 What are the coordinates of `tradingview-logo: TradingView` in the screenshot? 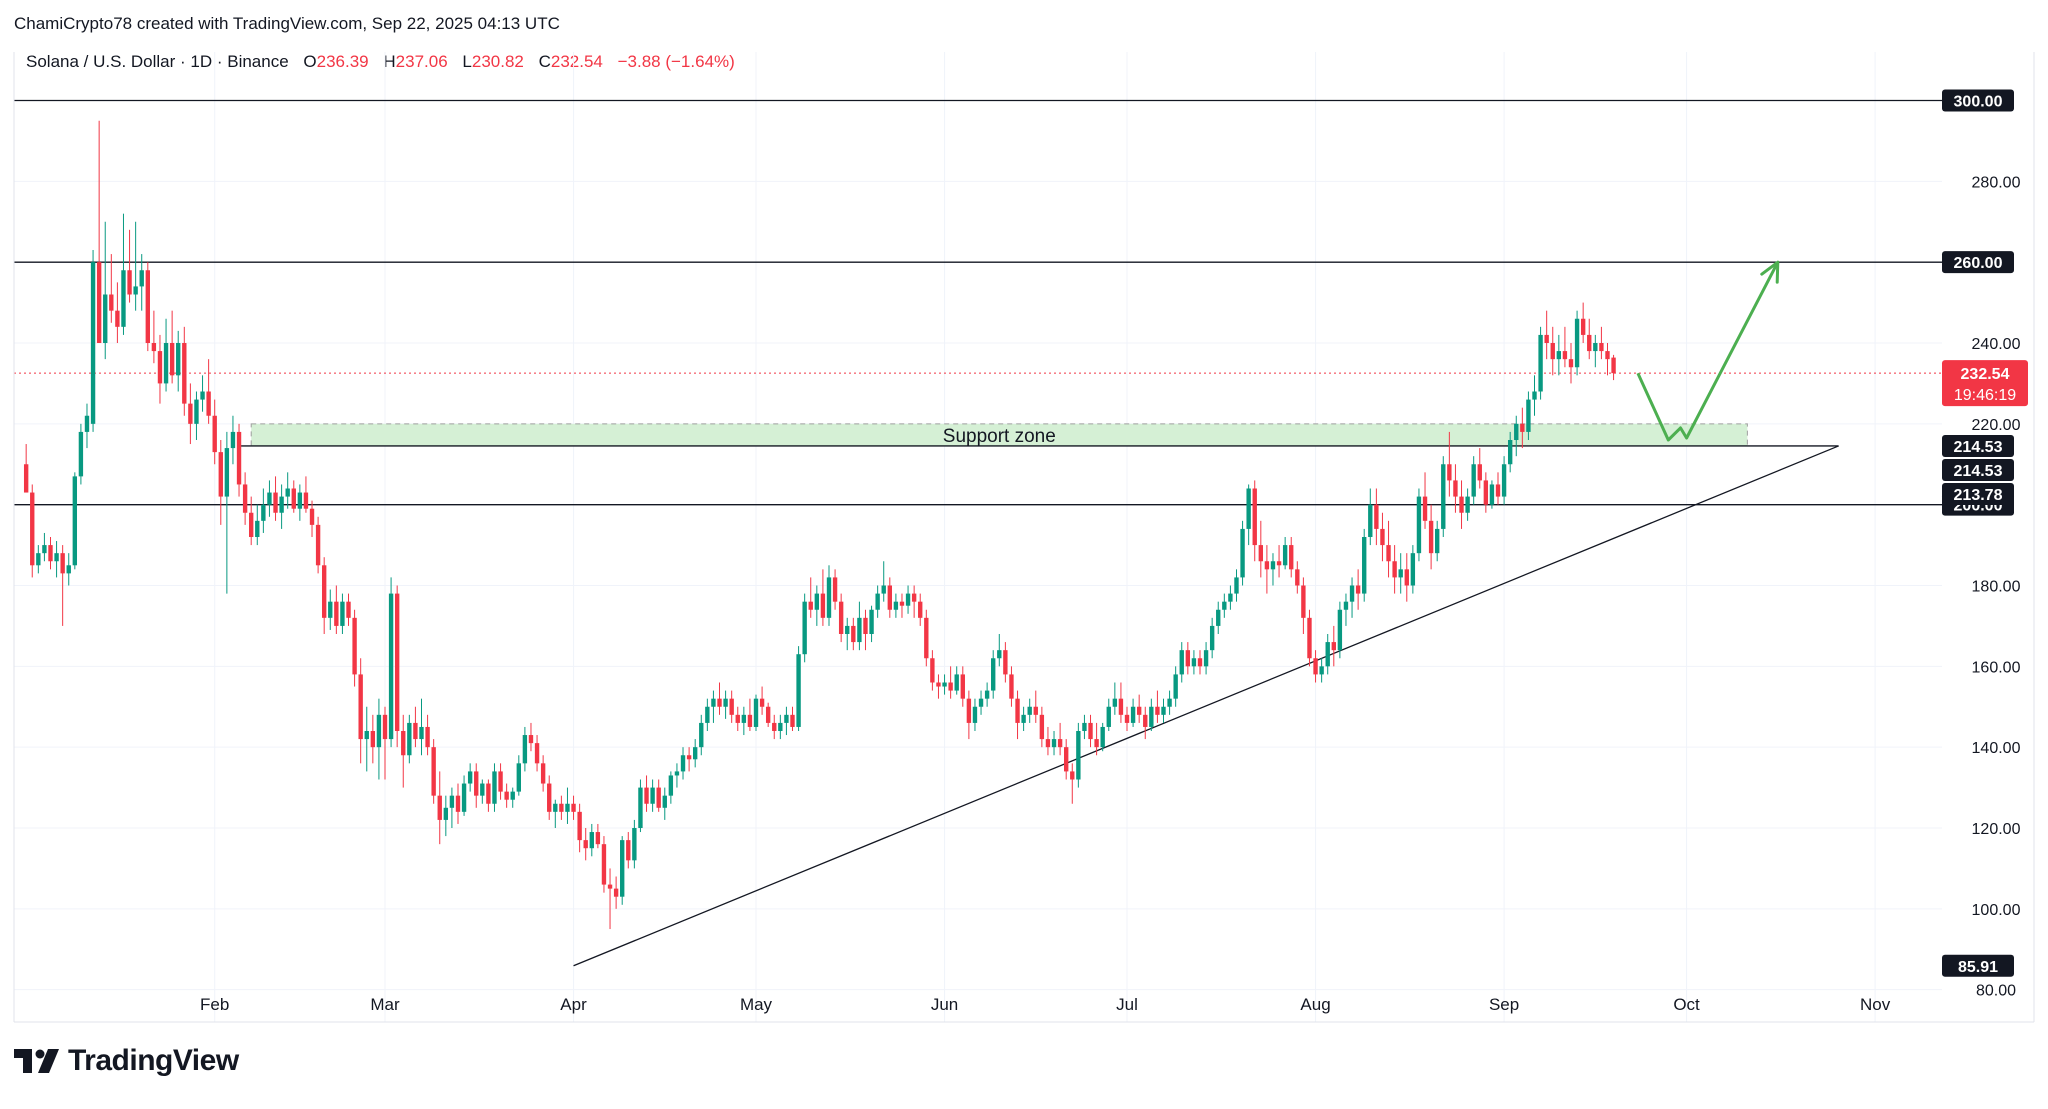 It's located at (126, 1061).